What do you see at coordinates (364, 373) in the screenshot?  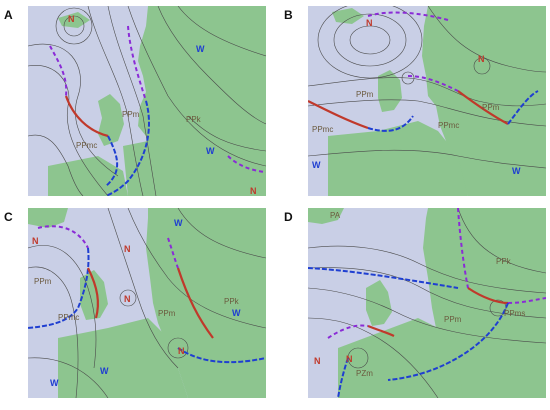 I see `air-mass-label: PZm` at bounding box center [364, 373].